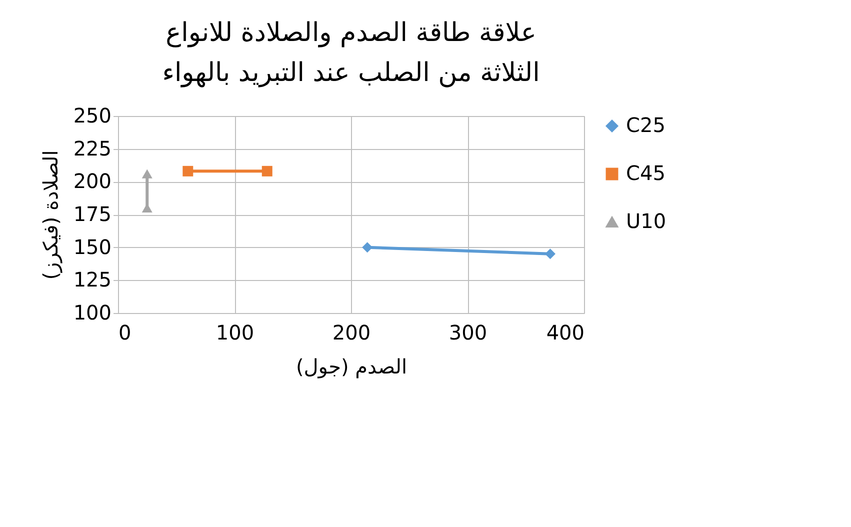 The width and height of the screenshot is (851, 527). Describe the element at coordinates (92, 312) in the screenshot. I see `y-tick-label: 100` at that location.